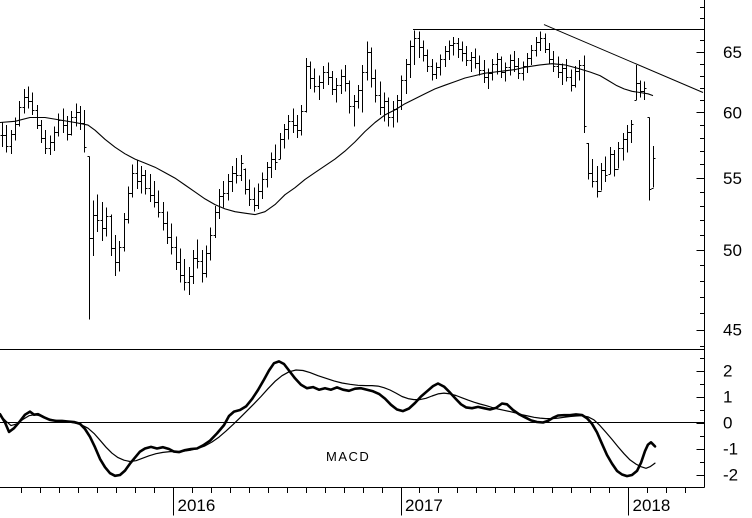 The height and width of the screenshot is (518, 752). What do you see at coordinates (732, 330) in the screenshot?
I see `svg-text: 45` at bounding box center [732, 330].